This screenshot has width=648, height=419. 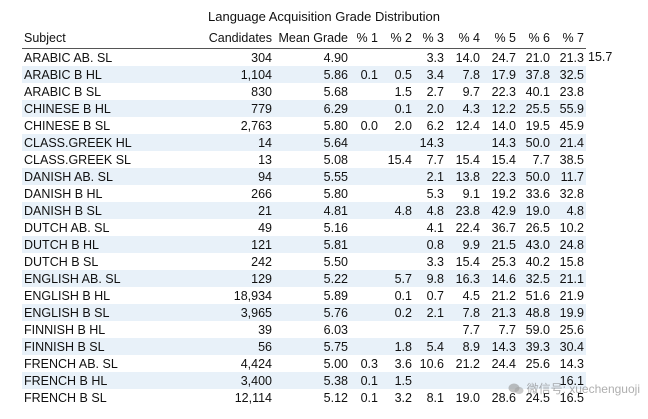 What do you see at coordinates (312, 295) in the screenshot?
I see `value-cell: 5.89` at bounding box center [312, 295].